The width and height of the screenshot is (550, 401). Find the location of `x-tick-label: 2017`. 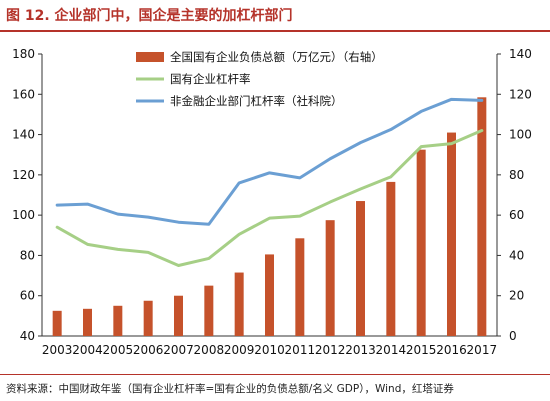

x-tick-label: 2017 is located at coordinates (482, 350).